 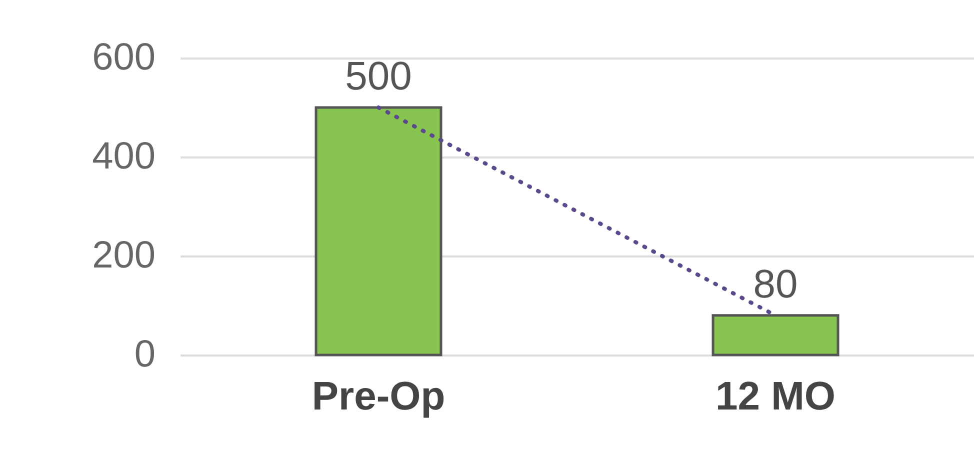 What do you see at coordinates (145, 355) in the screenshot?
I see `y-tick-label: 0` at bounding box center [145, 355].